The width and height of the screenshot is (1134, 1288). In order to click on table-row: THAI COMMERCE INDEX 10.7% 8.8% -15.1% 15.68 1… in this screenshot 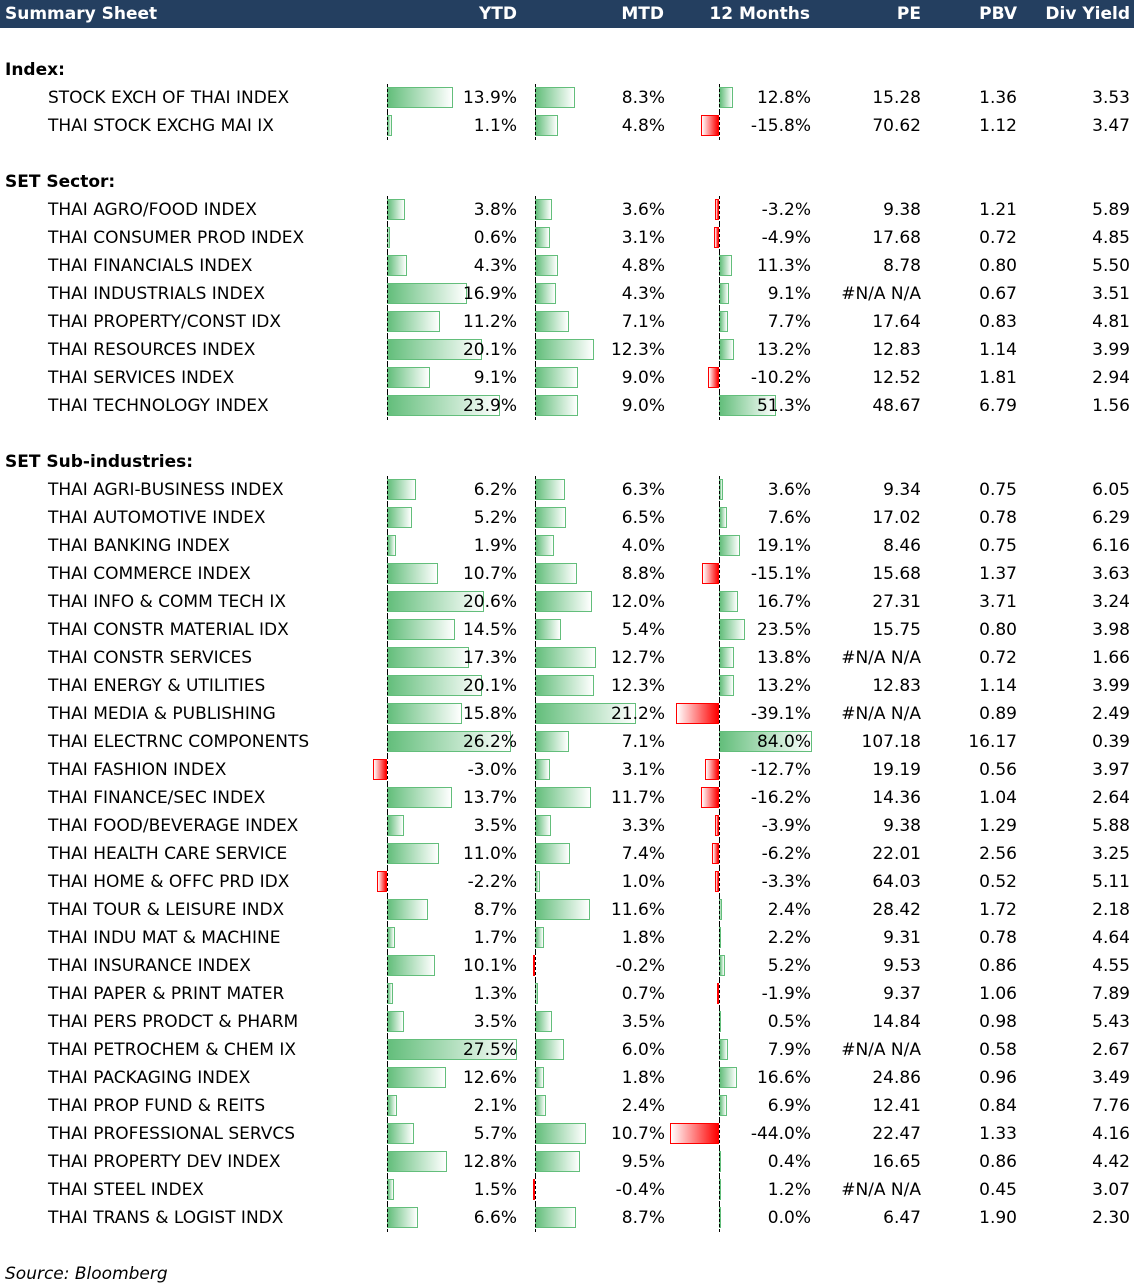, I will do `click(567, 574)`.